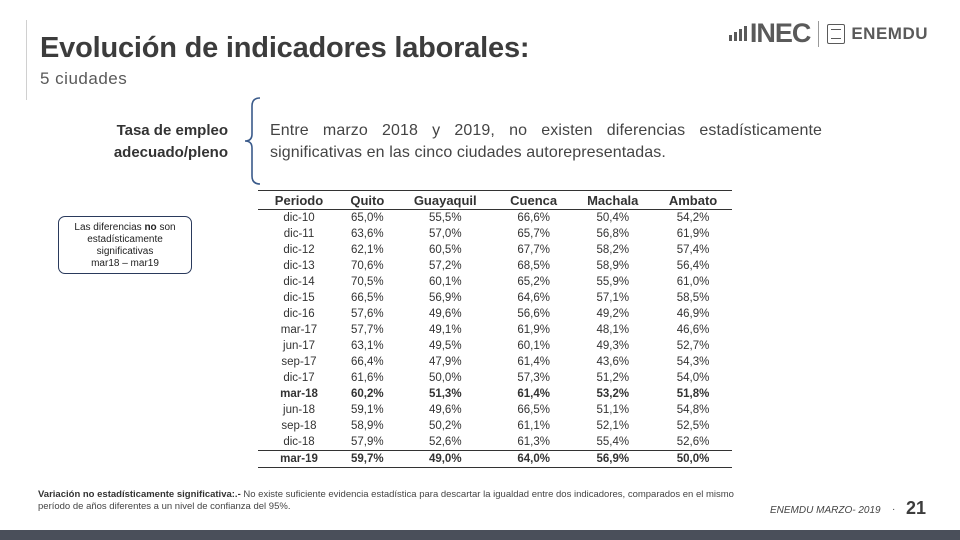 The height and width of the screenshot is (540, 960). Describe the element at coordinates (613, 378) in the screenshot. I see `table-cell-value: 51,2%` at that location.